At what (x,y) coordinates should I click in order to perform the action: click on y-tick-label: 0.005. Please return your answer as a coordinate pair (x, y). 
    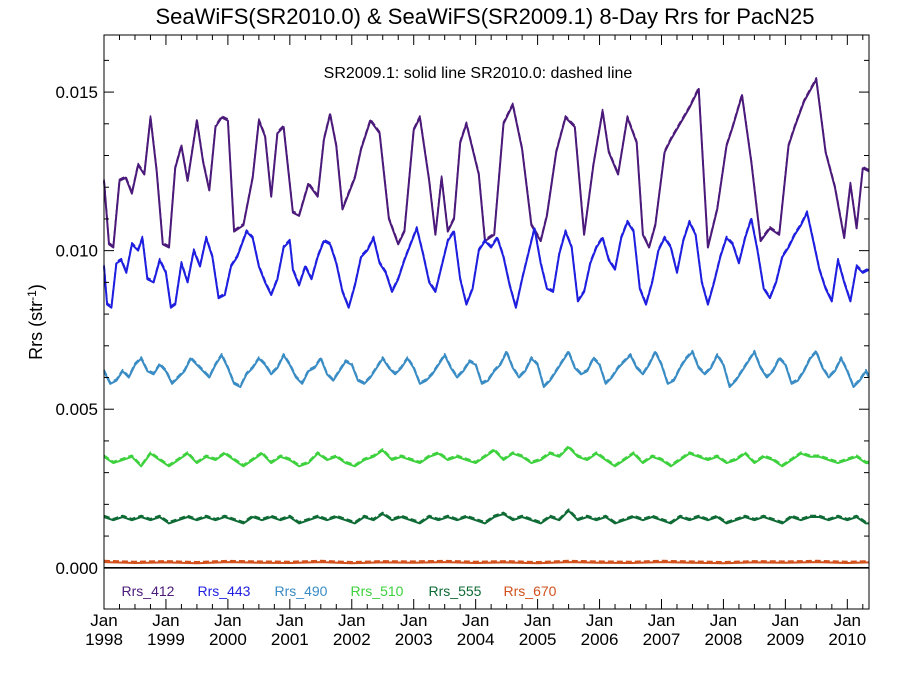
    Looking at the image, I should click on (76, 409).